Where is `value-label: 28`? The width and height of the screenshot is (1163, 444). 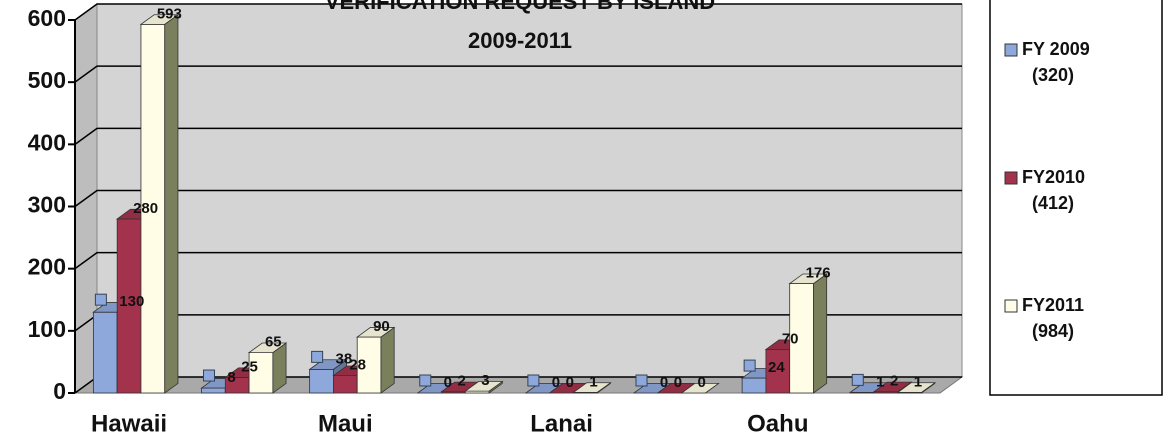 value-label: 28 is located at coordinates (357, 365).